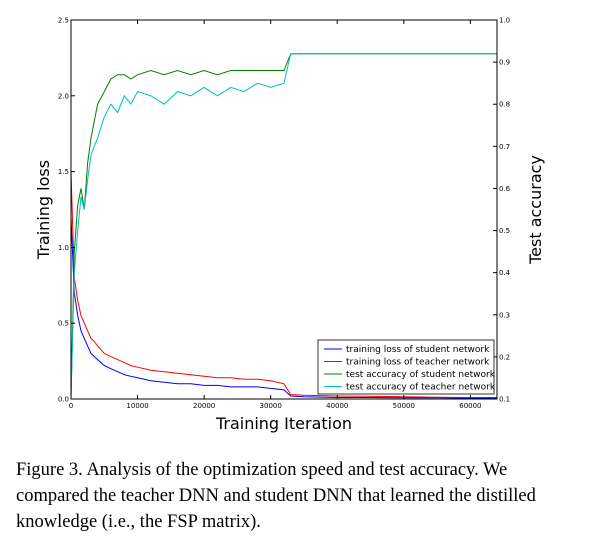  What do you see at coordinates (404, 406) in the screenshot?
I see `x-tick-label: 50000` at bounding box center [404, 406].